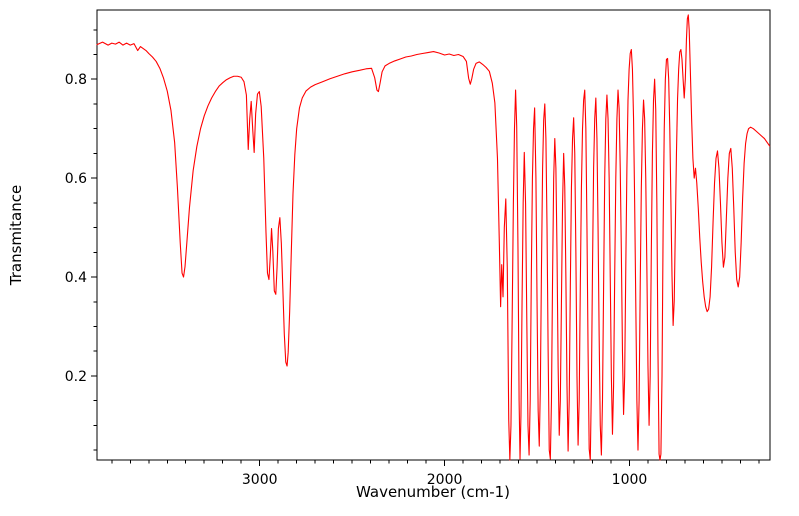 This screenshot has height=516, width=799. What do you see at coordinates (16, 235) in the screenshot?
I see `y-axis-label: Transmitance` at bounding box center [16, 235].